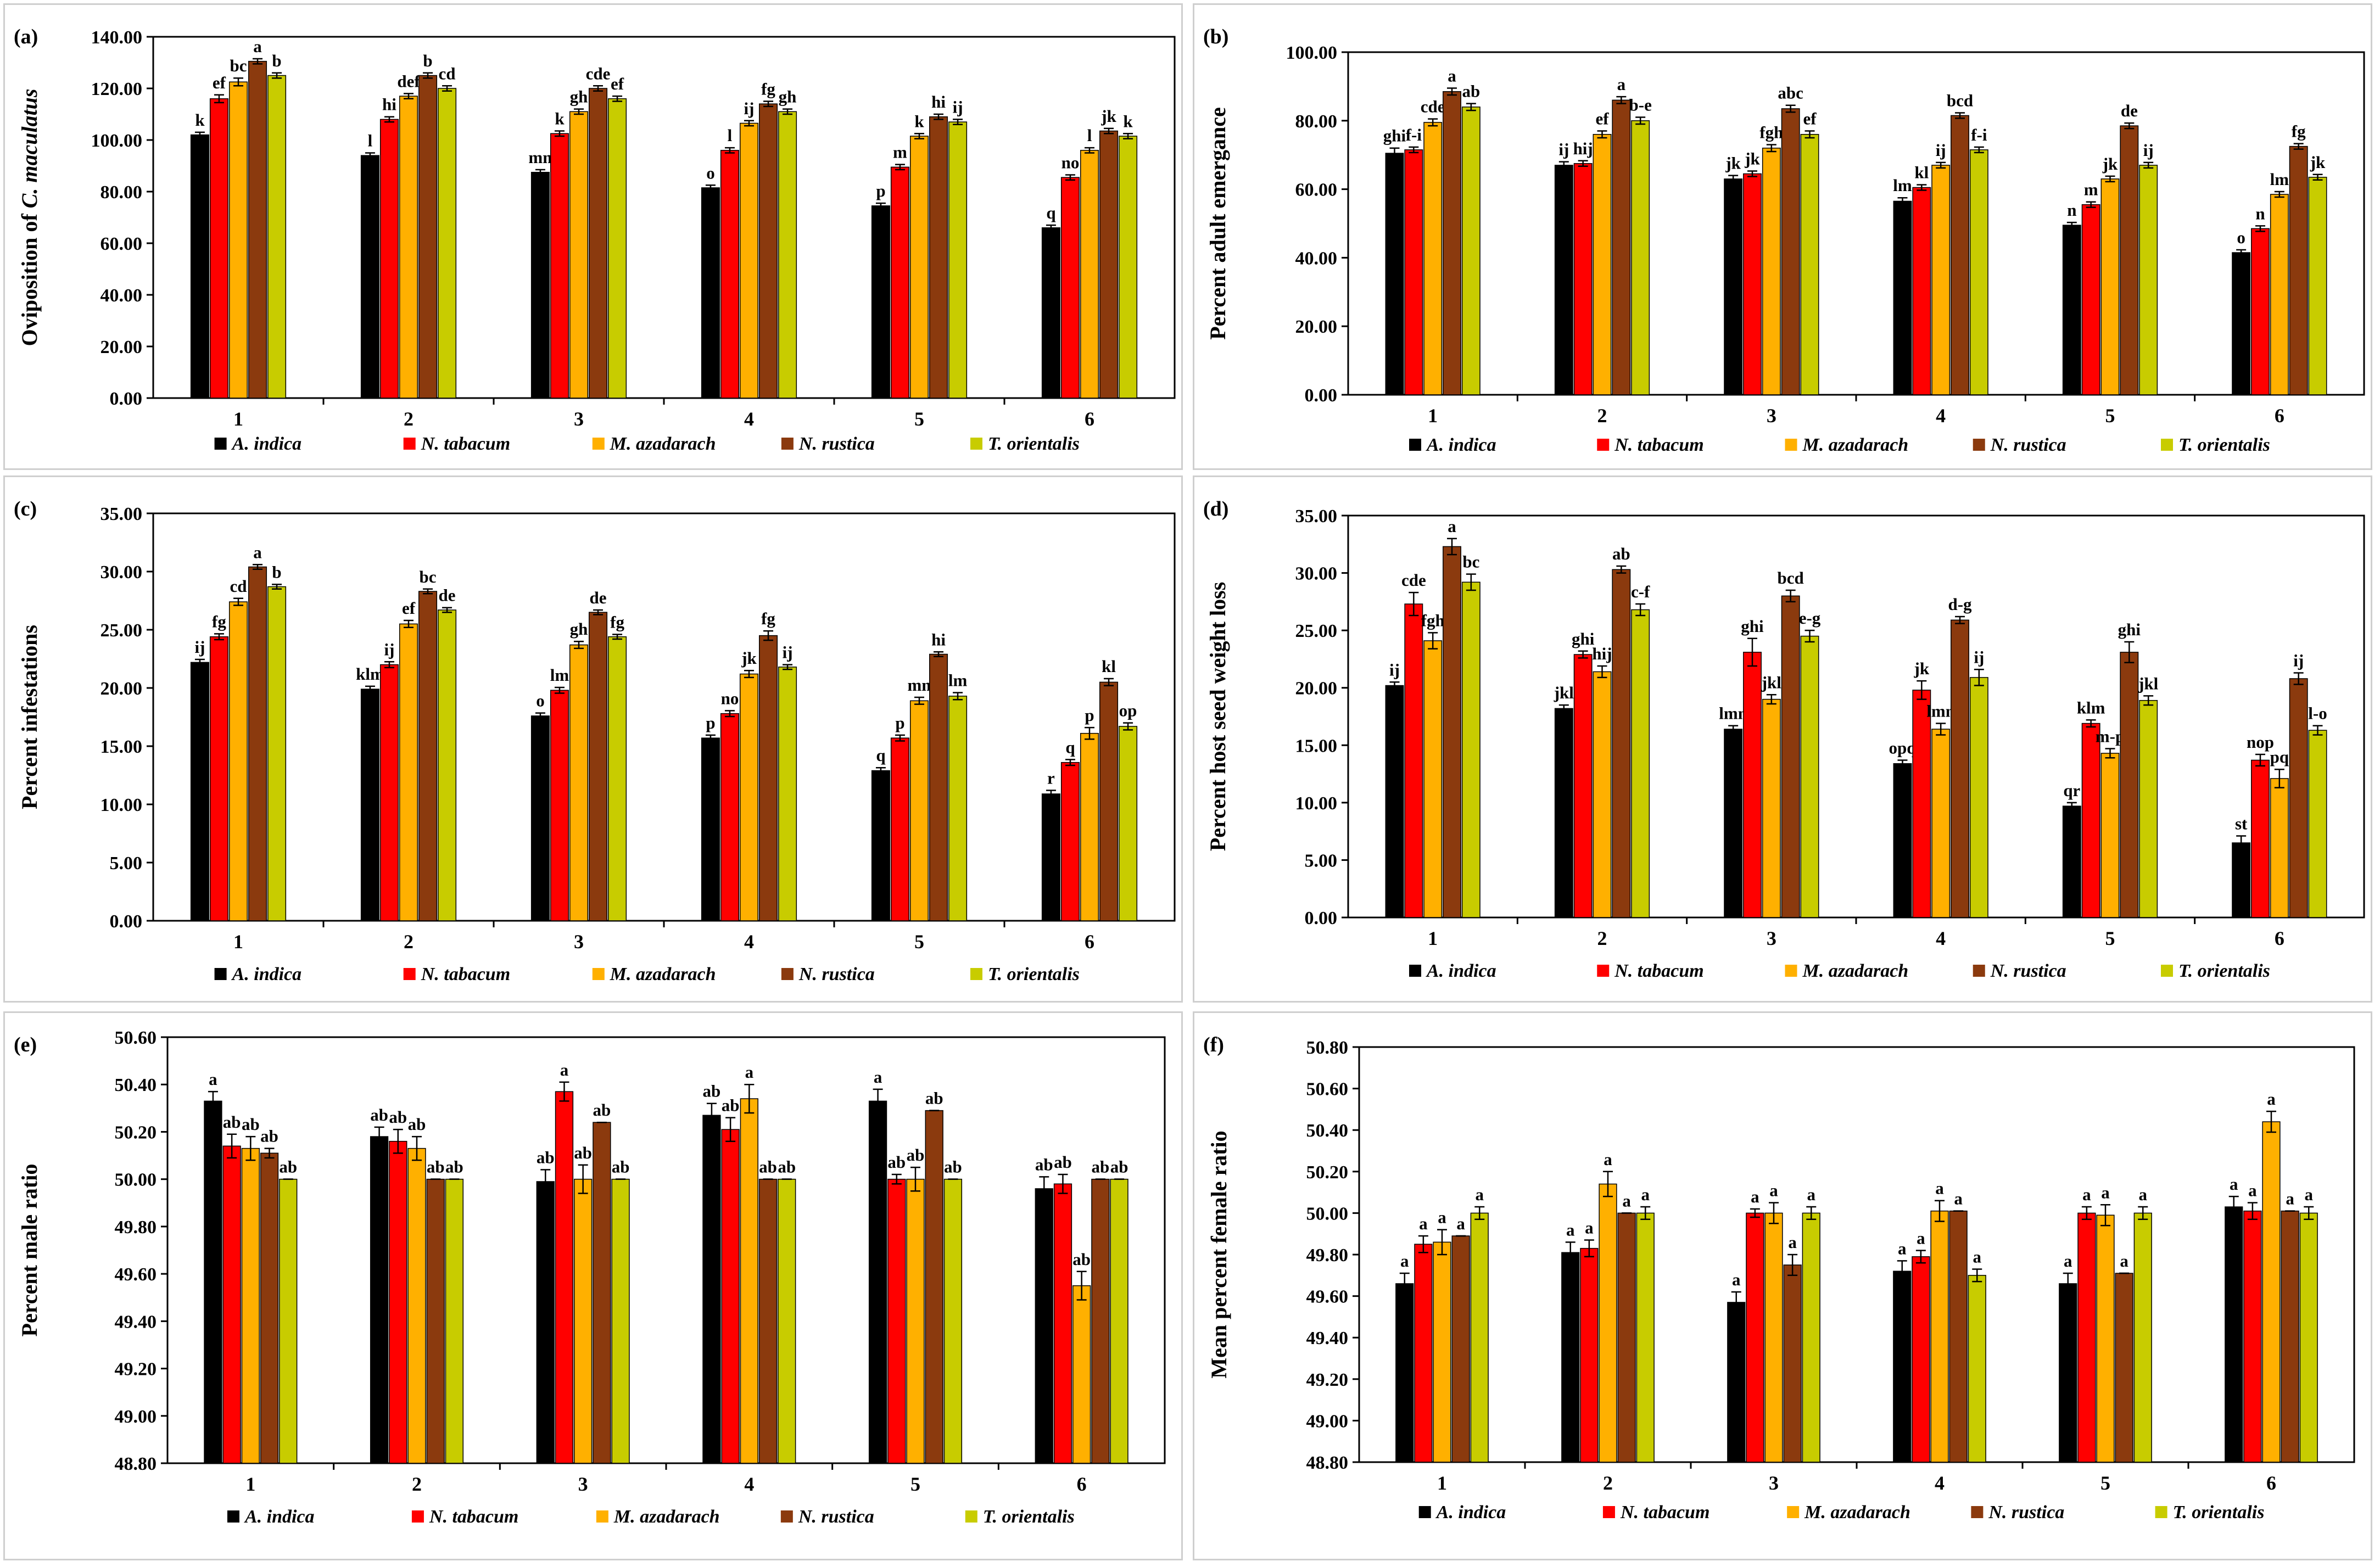 This screenshot has height=1567, width=2380. What do you see at coordinates (540, 700) in the screenshot?
I see `significance-letter: o` at bounding box center [540, 700].